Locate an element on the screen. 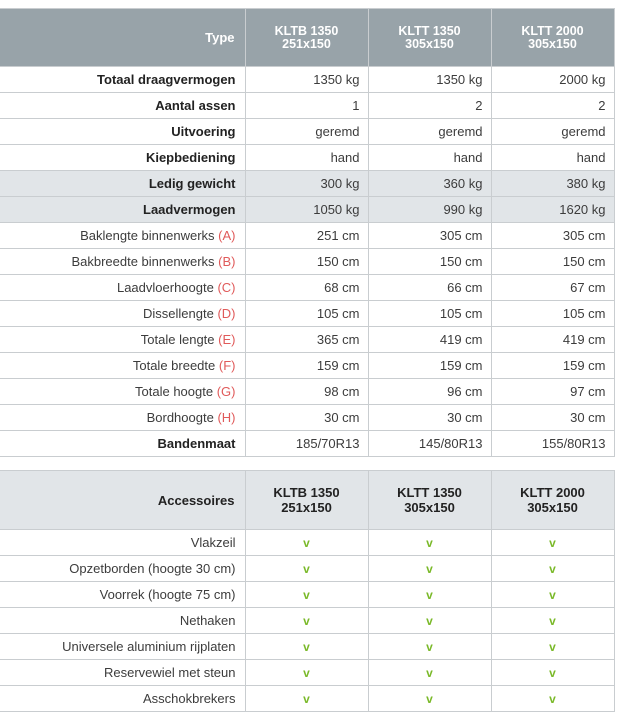  spec-label-cell: Ledig gewicht is located at coordinates (123, 183).